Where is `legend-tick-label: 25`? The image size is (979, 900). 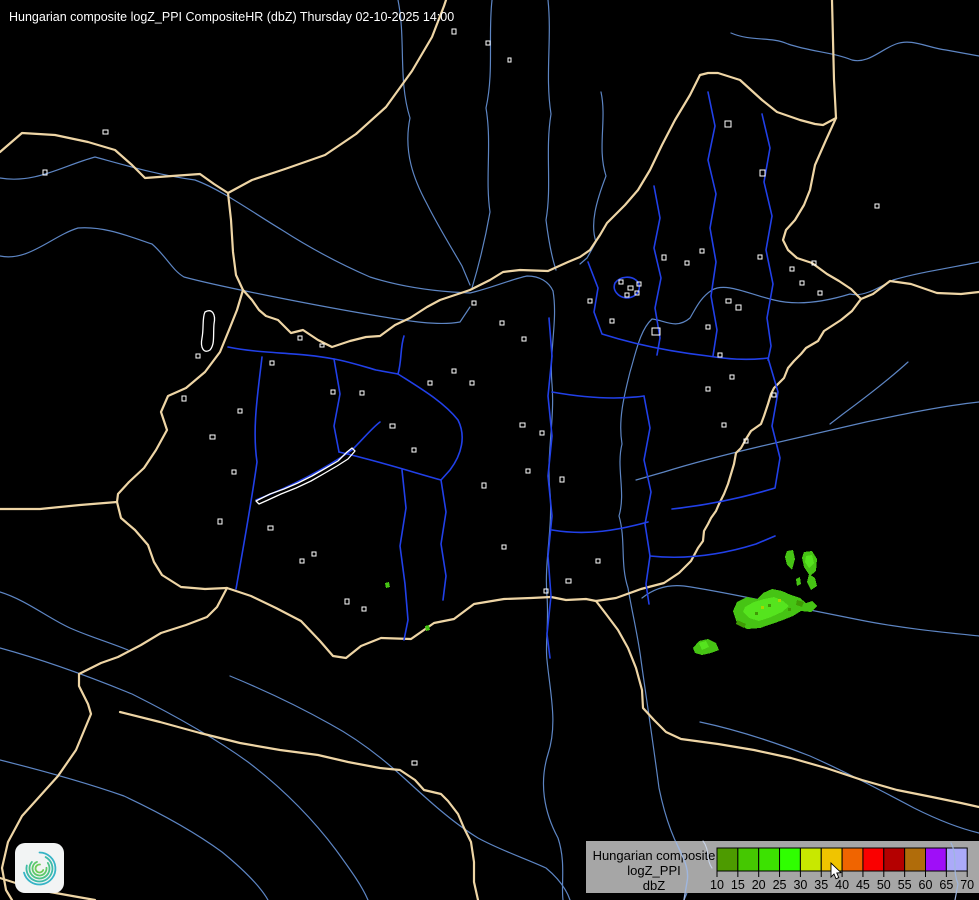 legend-tick-label: 25 is located at coordinates (780, 885).